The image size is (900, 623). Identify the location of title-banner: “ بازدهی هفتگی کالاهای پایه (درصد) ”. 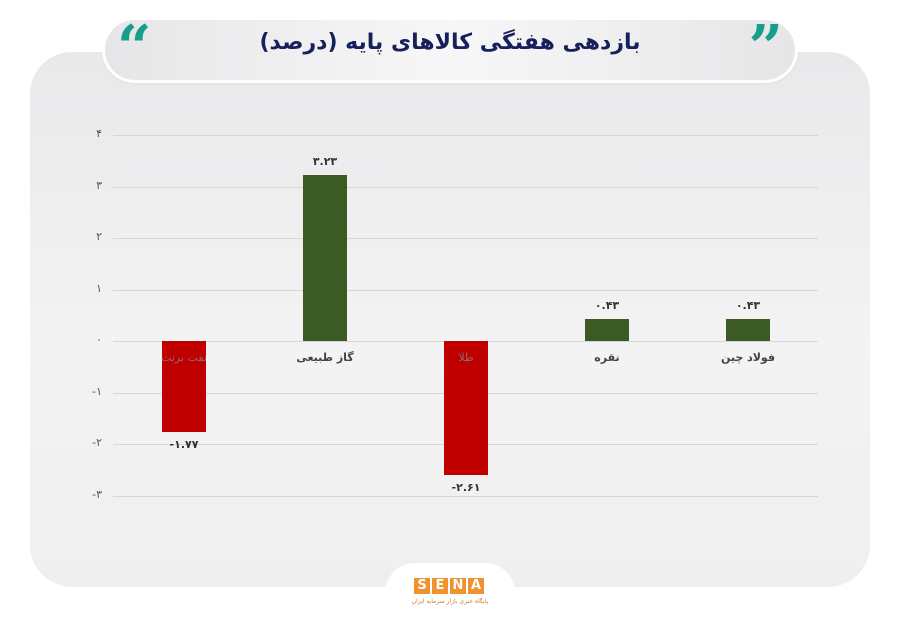
(450, 50).